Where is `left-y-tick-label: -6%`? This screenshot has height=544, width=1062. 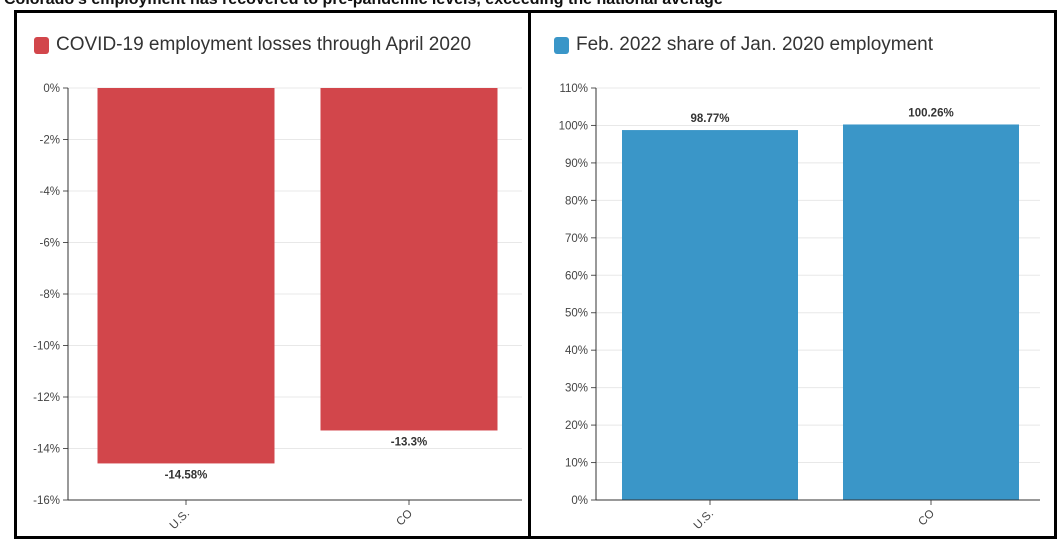
left-y-tick-label: -6% is located at coordinates (50, 244).